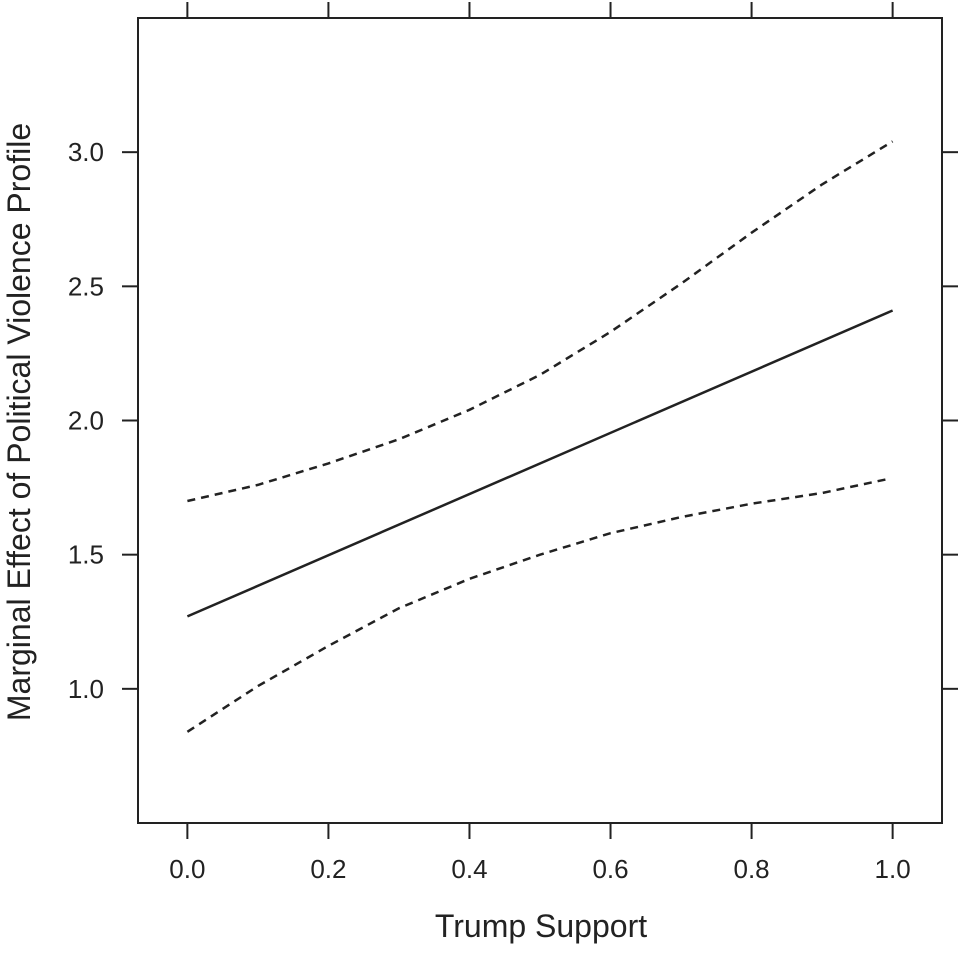 This screenshot has width=962, height=954. What do you see at coordinates (541, 926) in the screenshot?
I see `x-axis-title: Trump Support` at bounding box center [541, 926].